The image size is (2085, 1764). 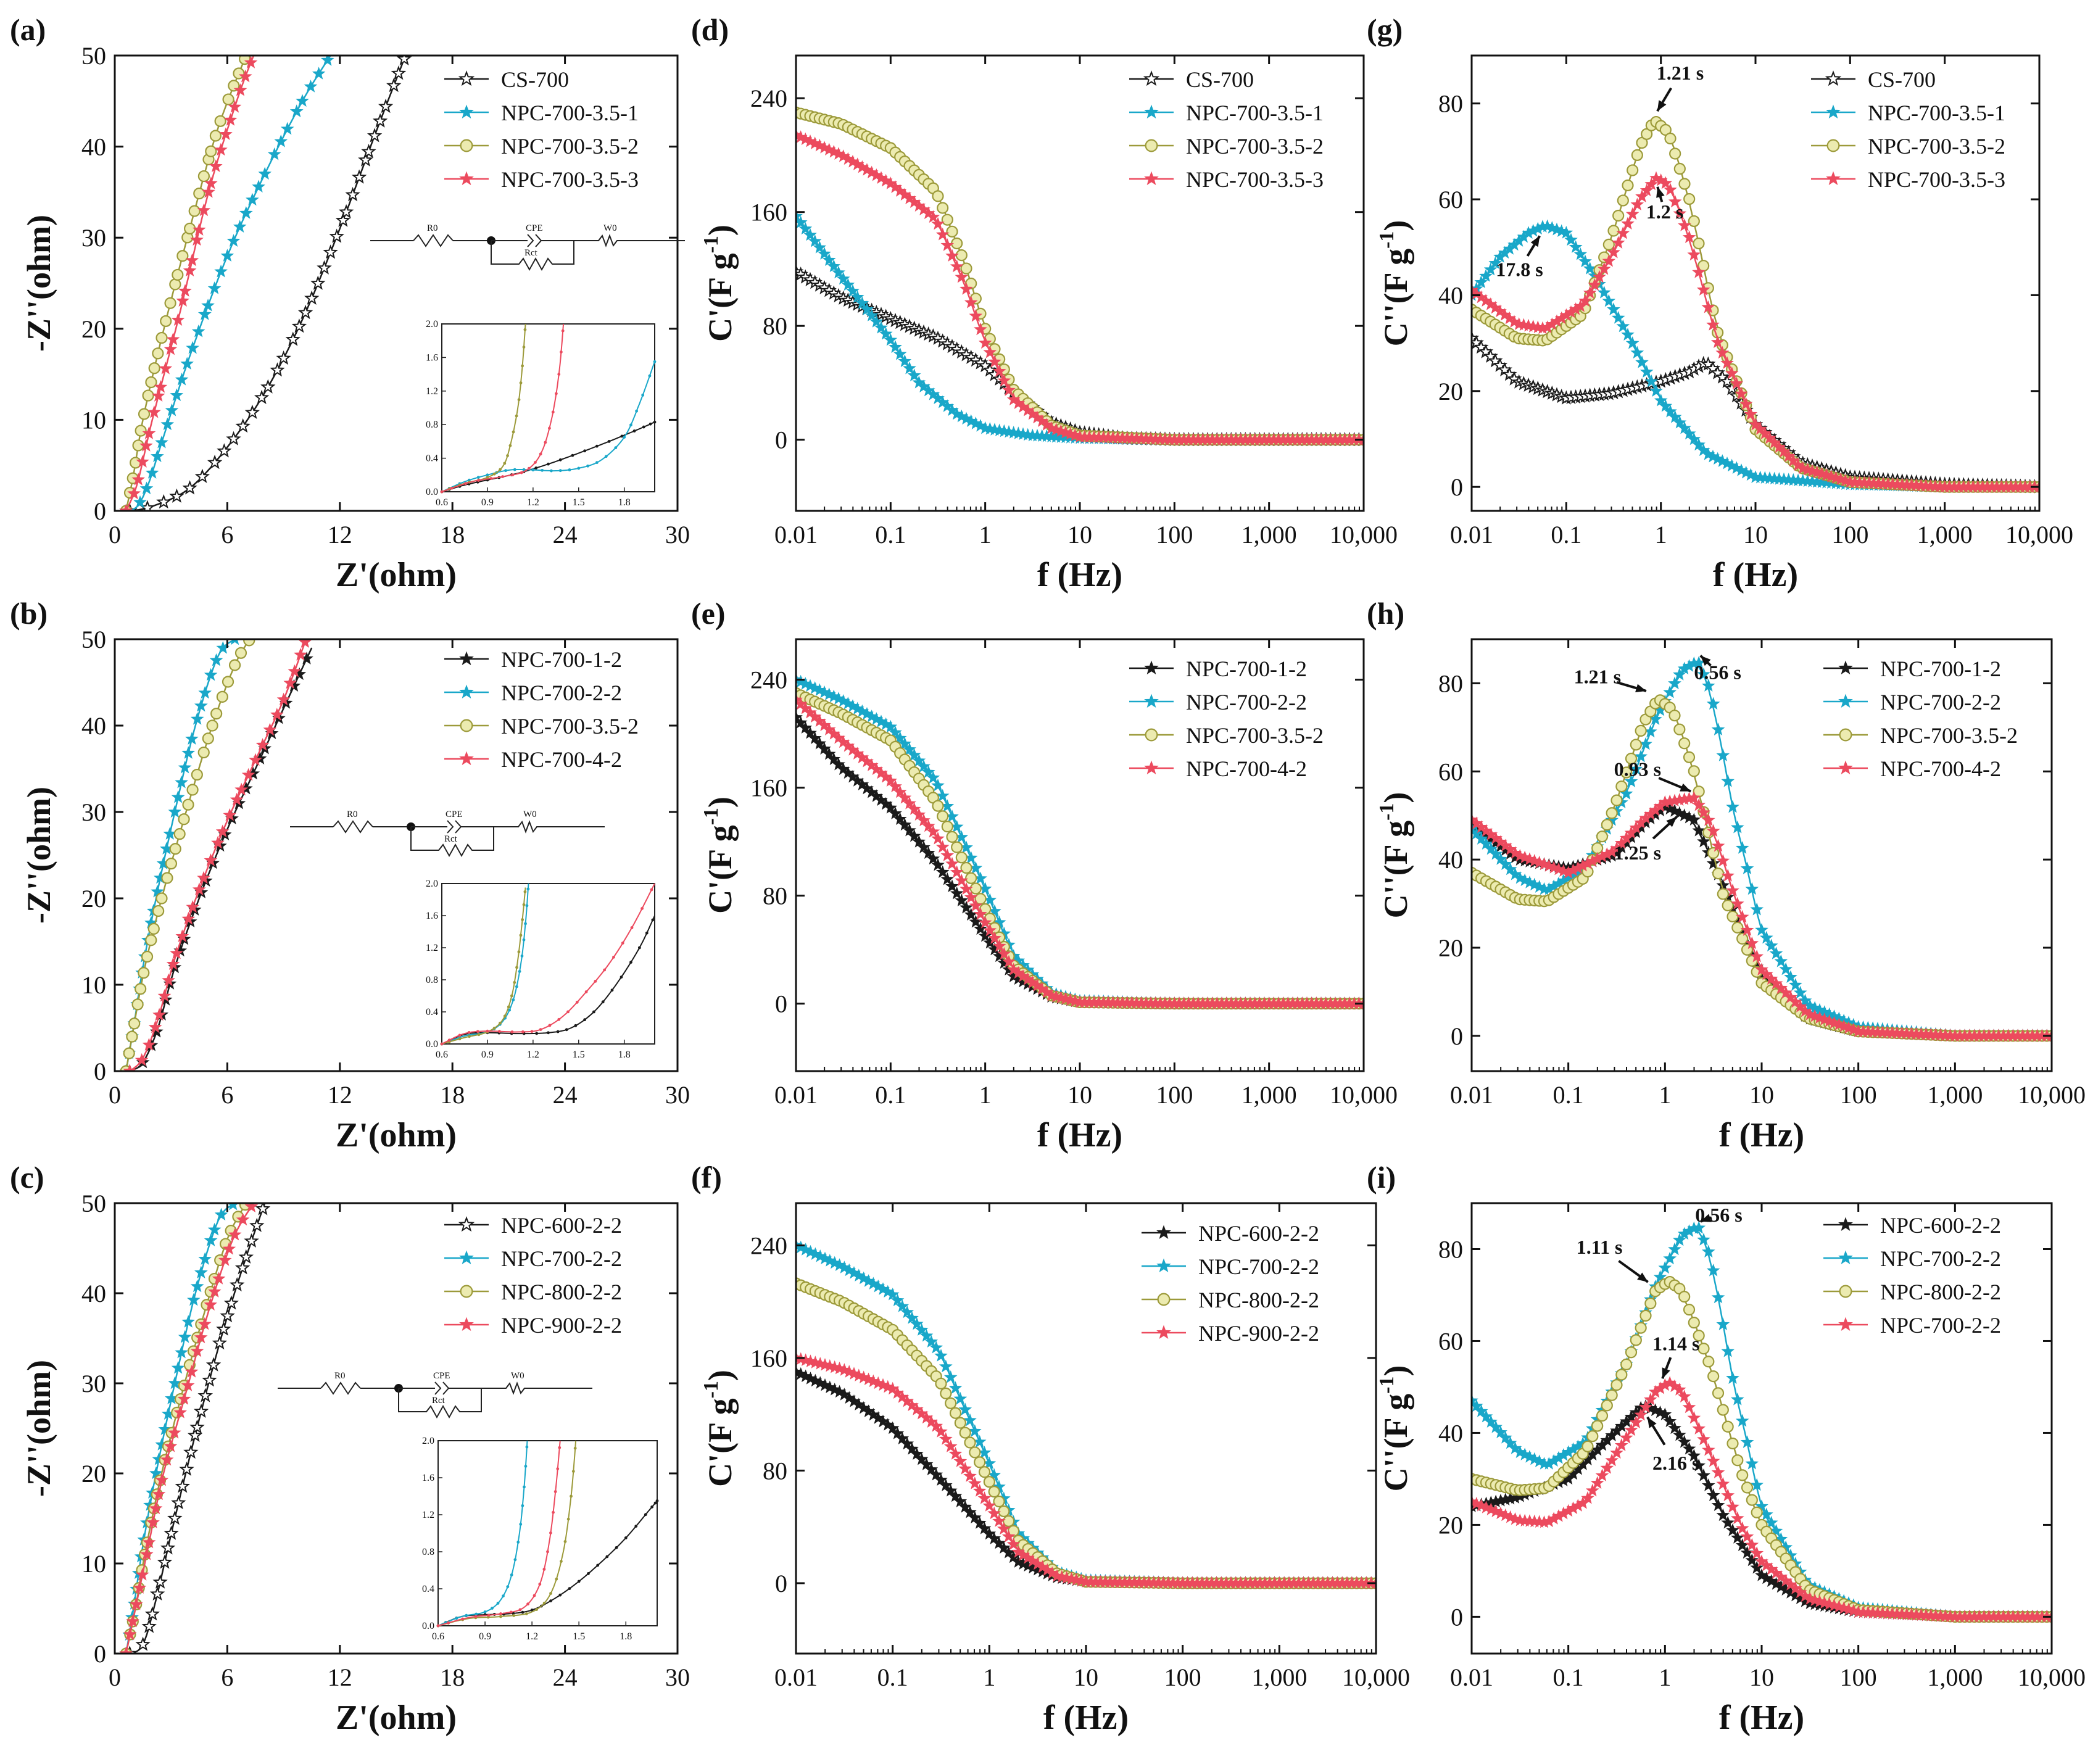 What do you see at coordinates (27, 1178) in the screenshot?
I see `panel-label: (c)` at bounding box center [27, 1178].